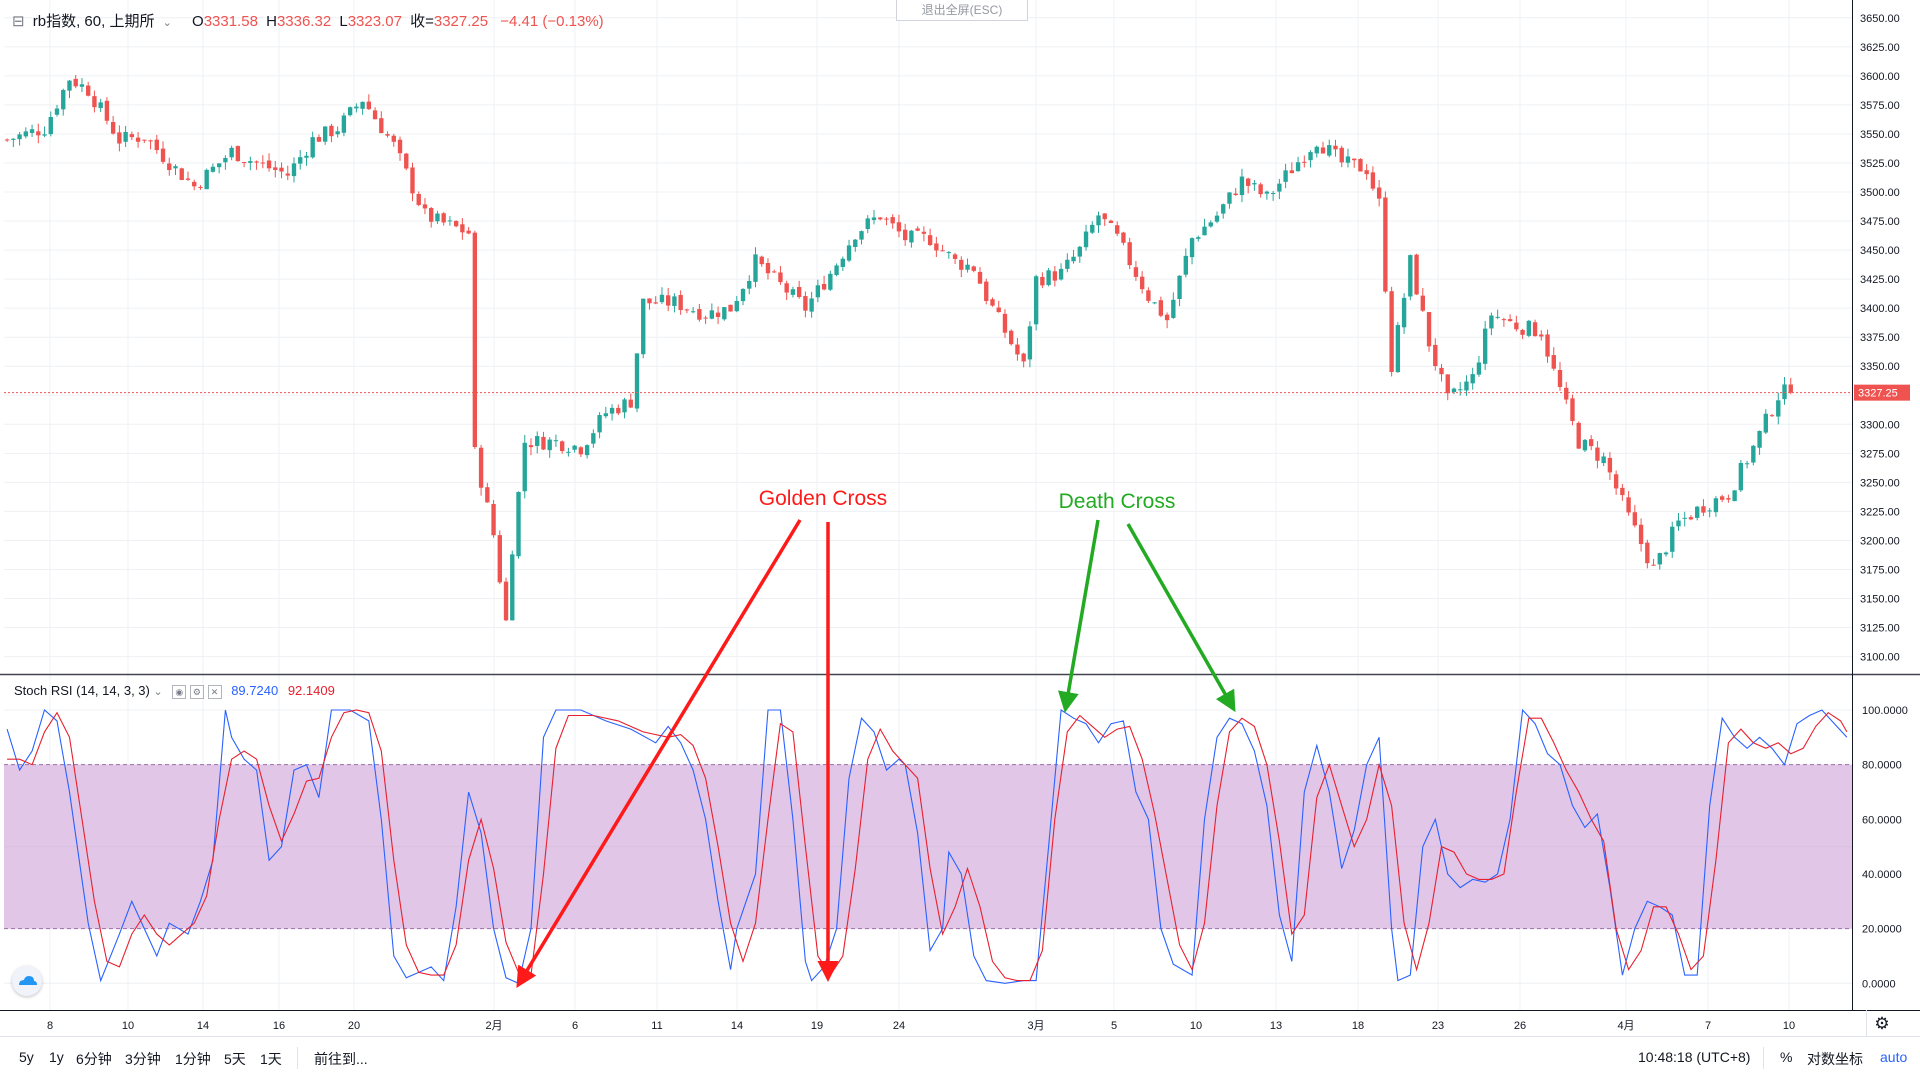 Image resolution: width=1920 pixels, height=1081 pixels. What do you see at coordinates (56, 1057) in the screenshot?
I see `range-1y: 1y` at bounding box center [56, 1057].